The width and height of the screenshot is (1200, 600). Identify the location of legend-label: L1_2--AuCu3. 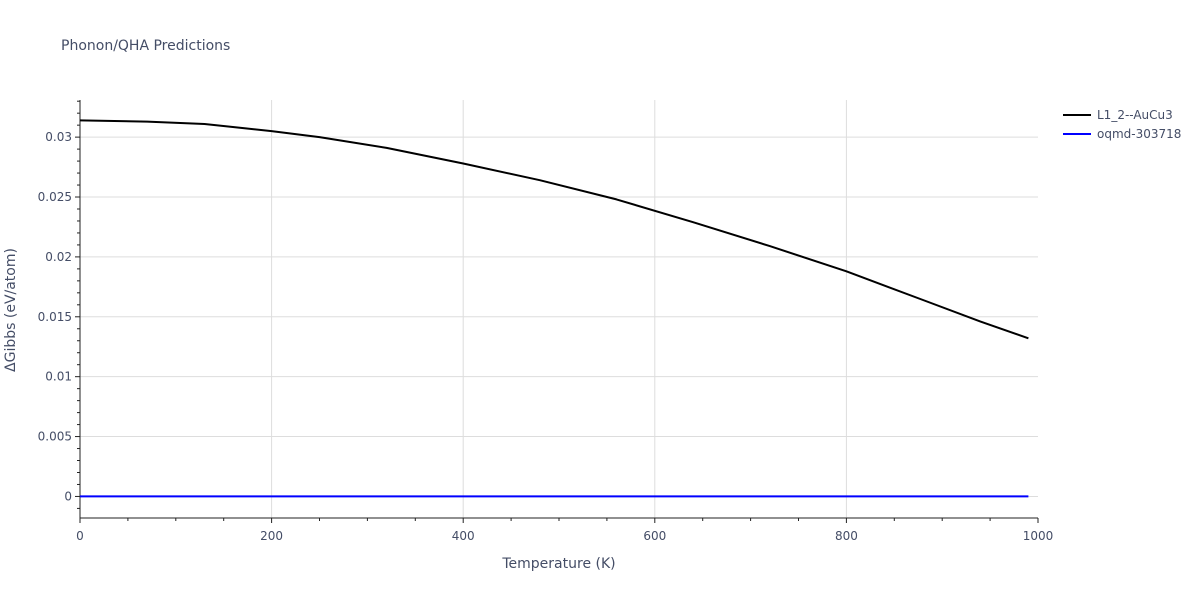
(1135, 115).